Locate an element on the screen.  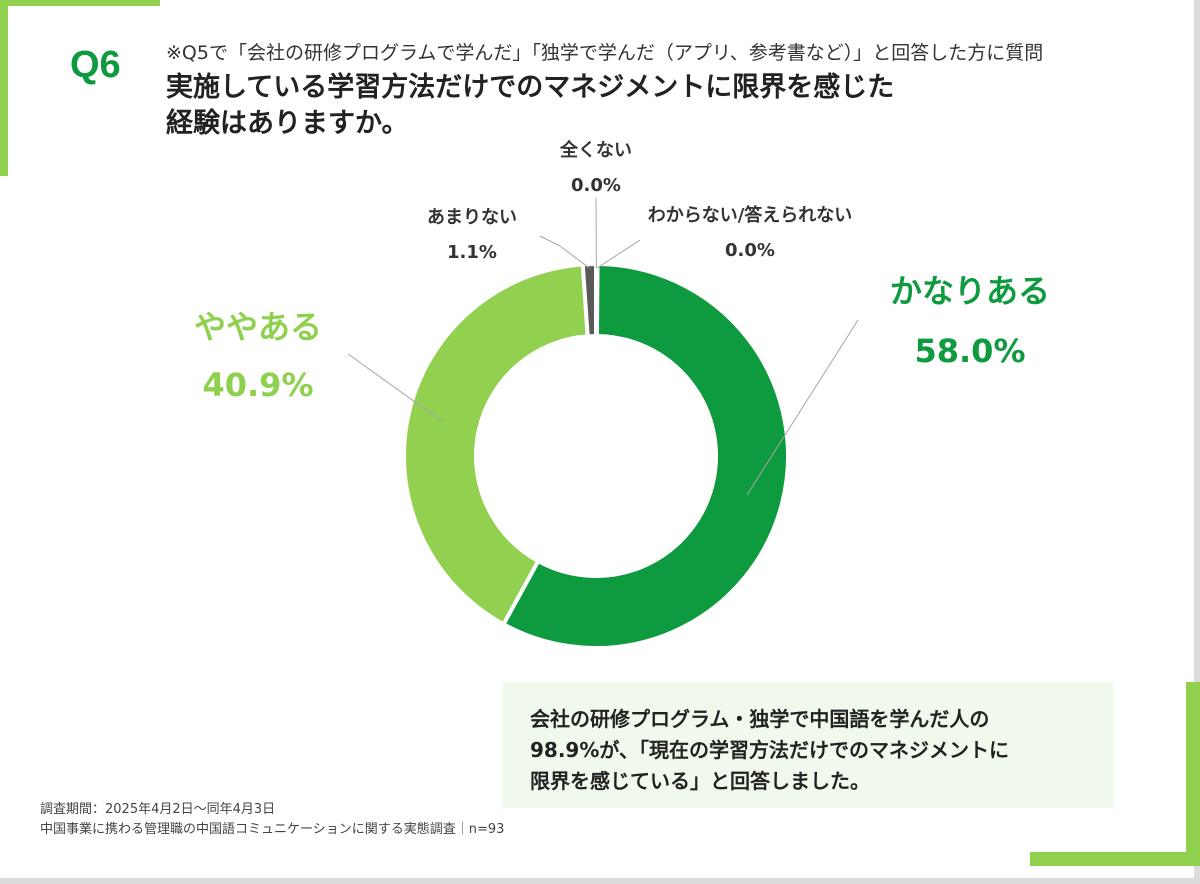
shadow-edge-bottom is located at coordinates (600, 881).